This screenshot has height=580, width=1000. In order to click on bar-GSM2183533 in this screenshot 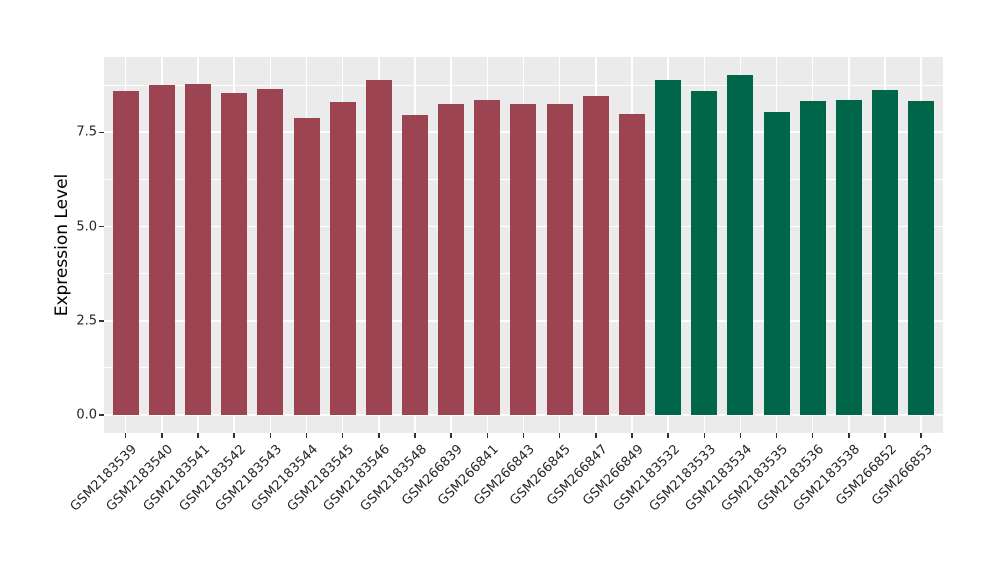, I will do `click(704, 253)`.